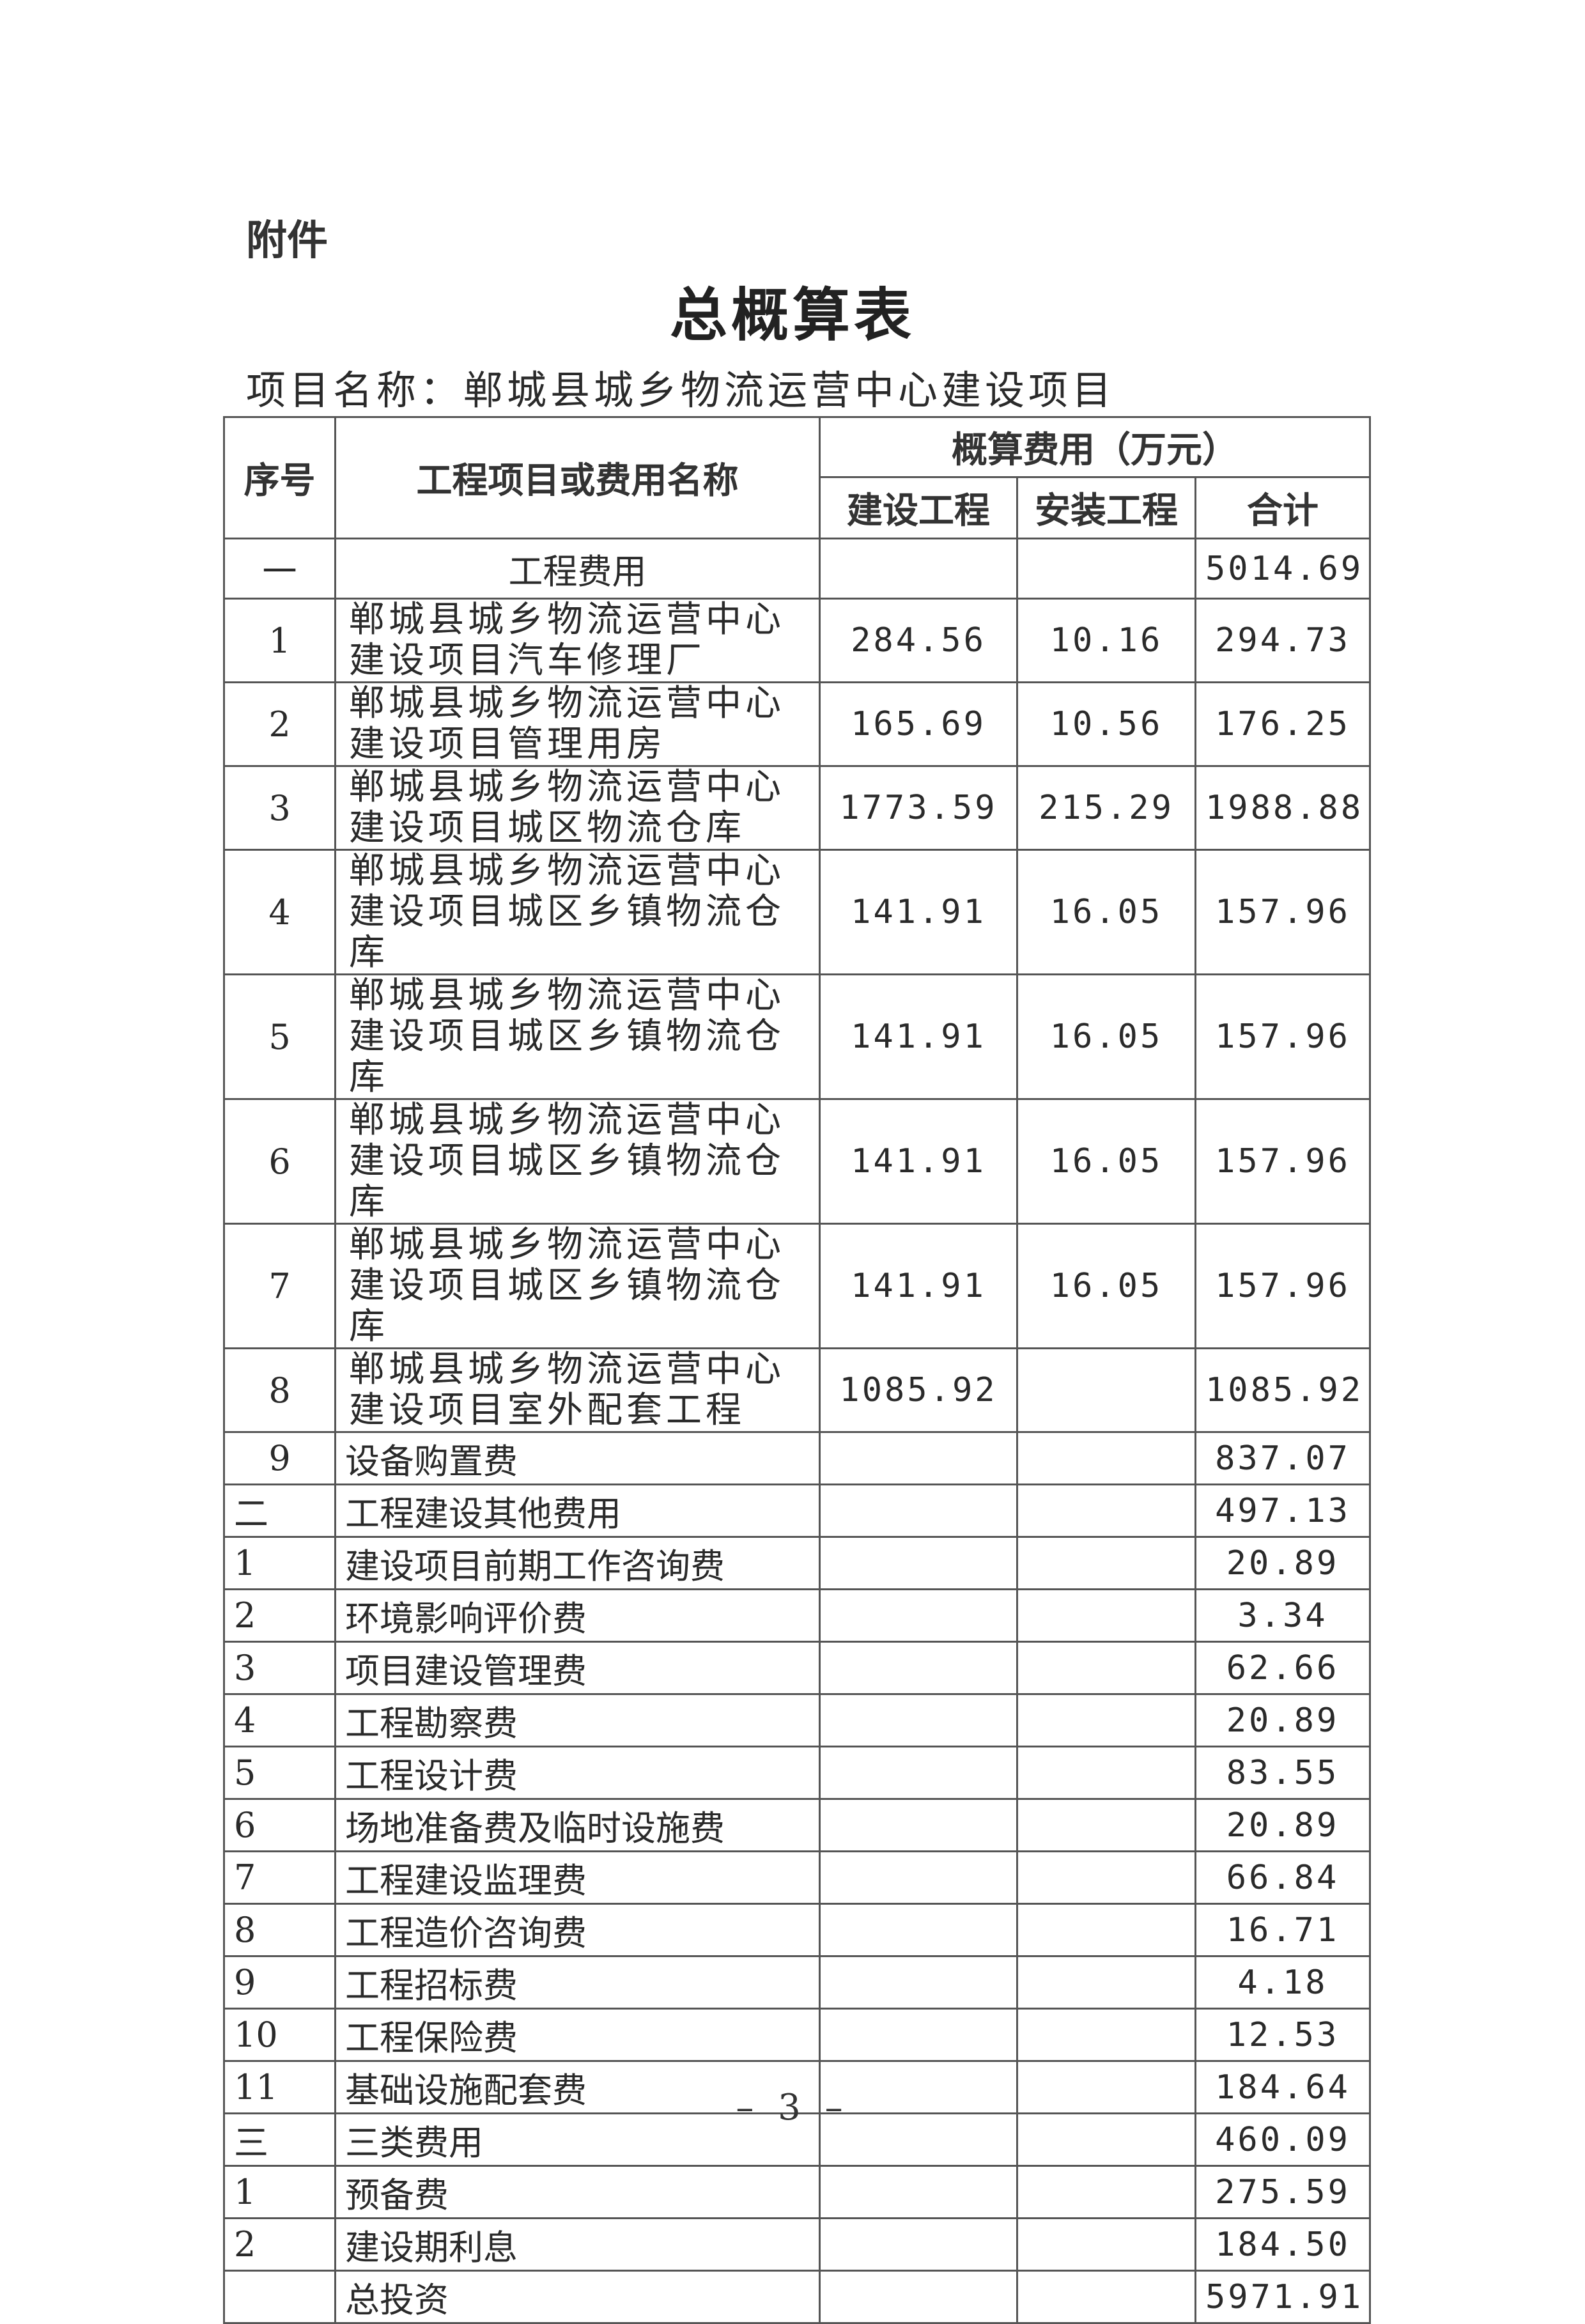 Image resolution: width=1585 pixels, height=2324 pixels. Describe the element at coordinates (797, 724) in the screenshot. I see `table-row: 2 郸城县城乡物流运营中心建设项目管理用房 165.69 10.56 176.25` at that location.